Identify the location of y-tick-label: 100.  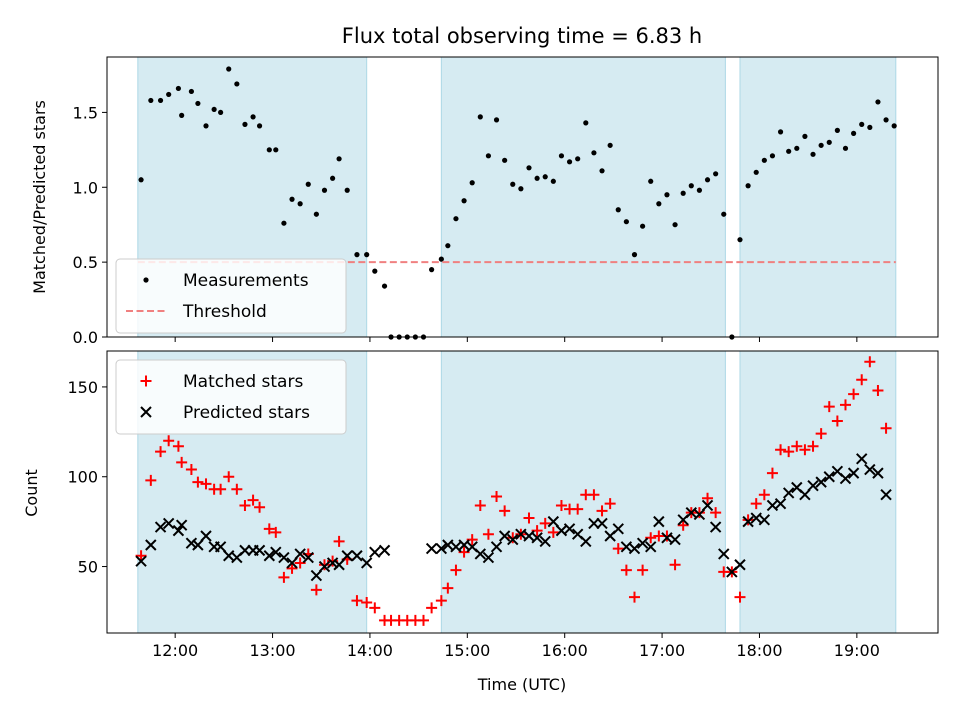
(82, 477).